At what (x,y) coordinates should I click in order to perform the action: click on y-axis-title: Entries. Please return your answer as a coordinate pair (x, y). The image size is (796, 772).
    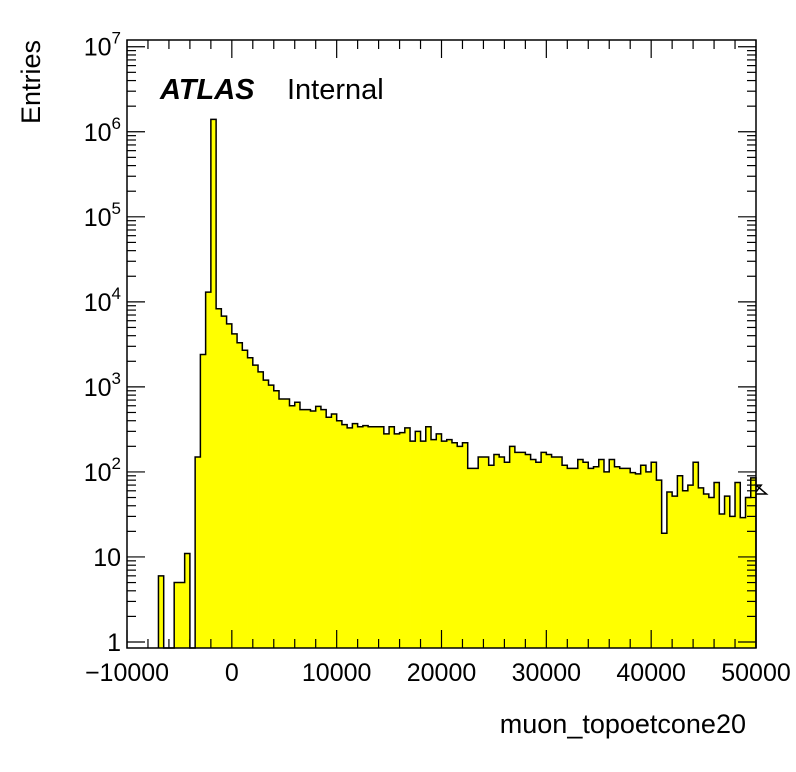
    Looking at the image, I should click on (31, 82).